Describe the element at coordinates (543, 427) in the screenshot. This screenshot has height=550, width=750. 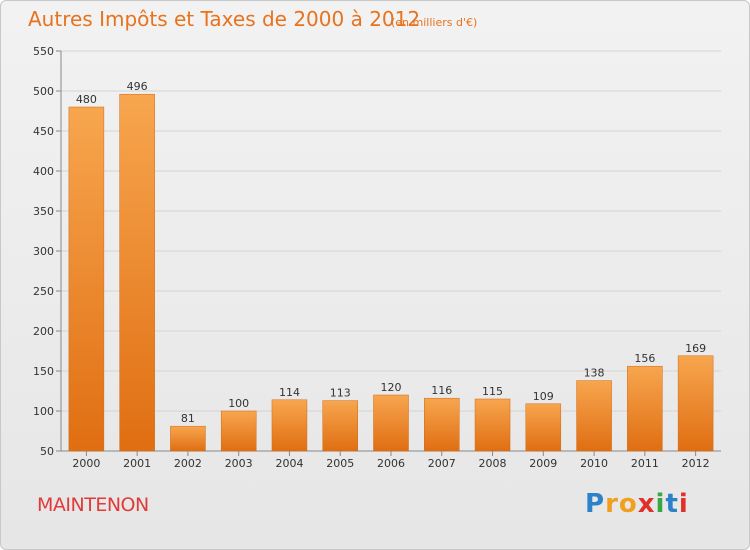
I see `bar-2009` at that location.